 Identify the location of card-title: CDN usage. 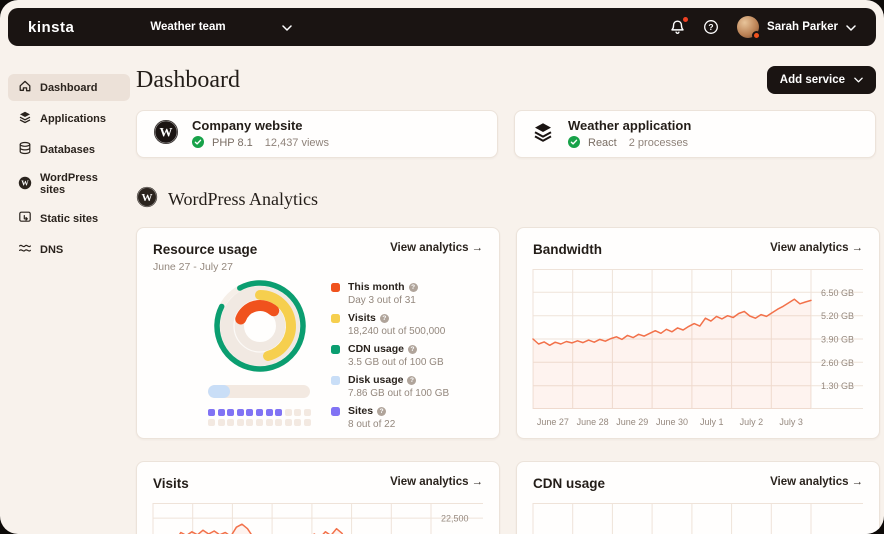
(569, 483).